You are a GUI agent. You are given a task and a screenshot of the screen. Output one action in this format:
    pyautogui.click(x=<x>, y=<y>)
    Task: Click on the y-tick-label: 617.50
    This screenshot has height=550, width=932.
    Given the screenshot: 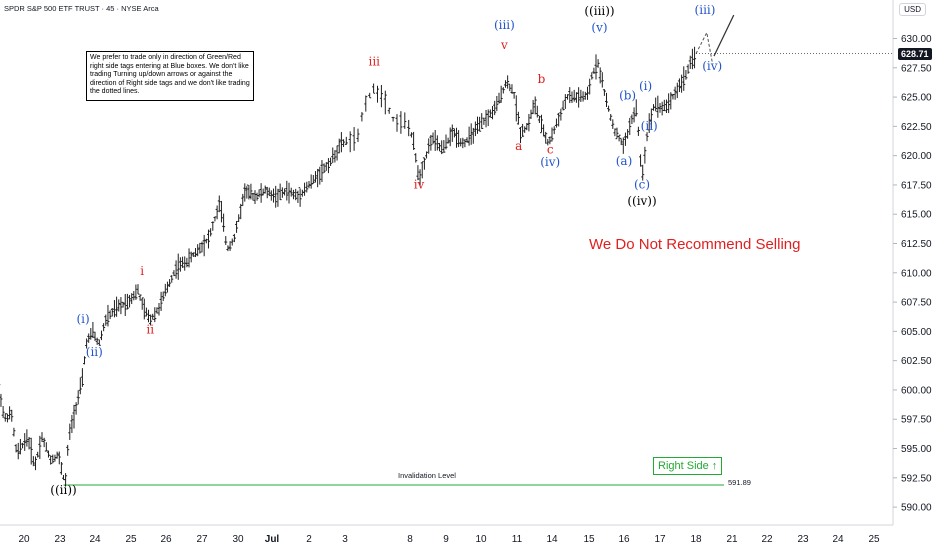 What is the action you would take?
    pyautogui.click(x=916, y=185)
    